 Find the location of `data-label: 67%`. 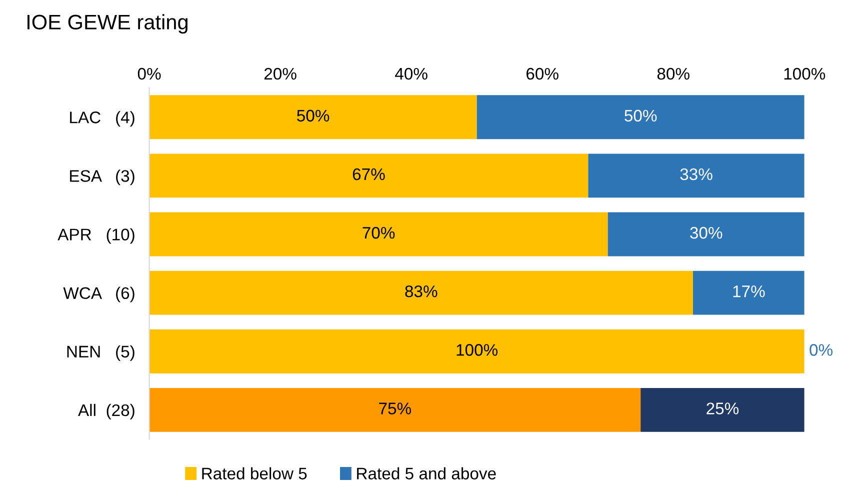

data-label: 67% is located at coordinates (368, 174).